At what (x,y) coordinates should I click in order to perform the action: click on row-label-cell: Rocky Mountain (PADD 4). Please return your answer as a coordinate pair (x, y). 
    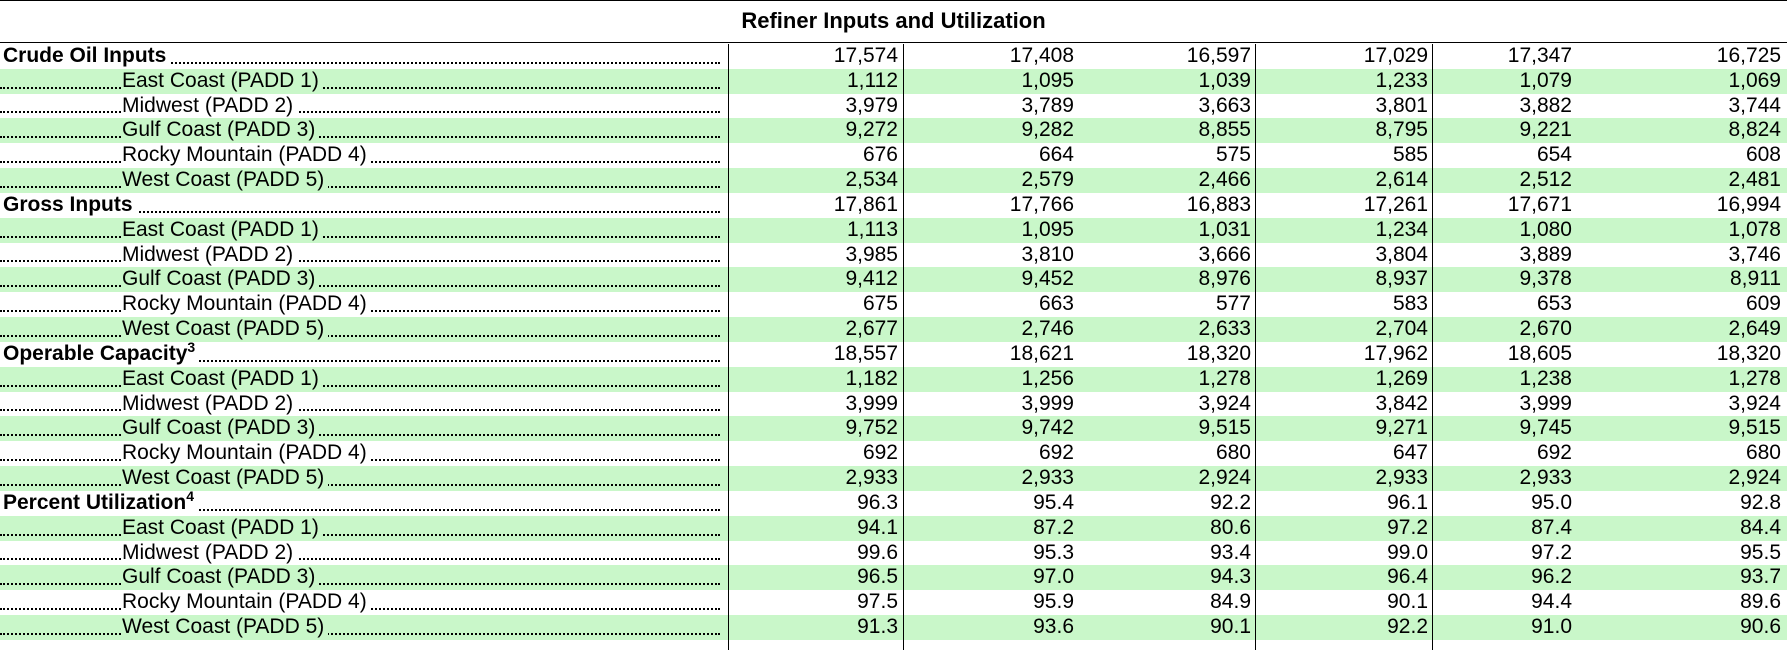
    Looking at the image, I should click on (362, 155).